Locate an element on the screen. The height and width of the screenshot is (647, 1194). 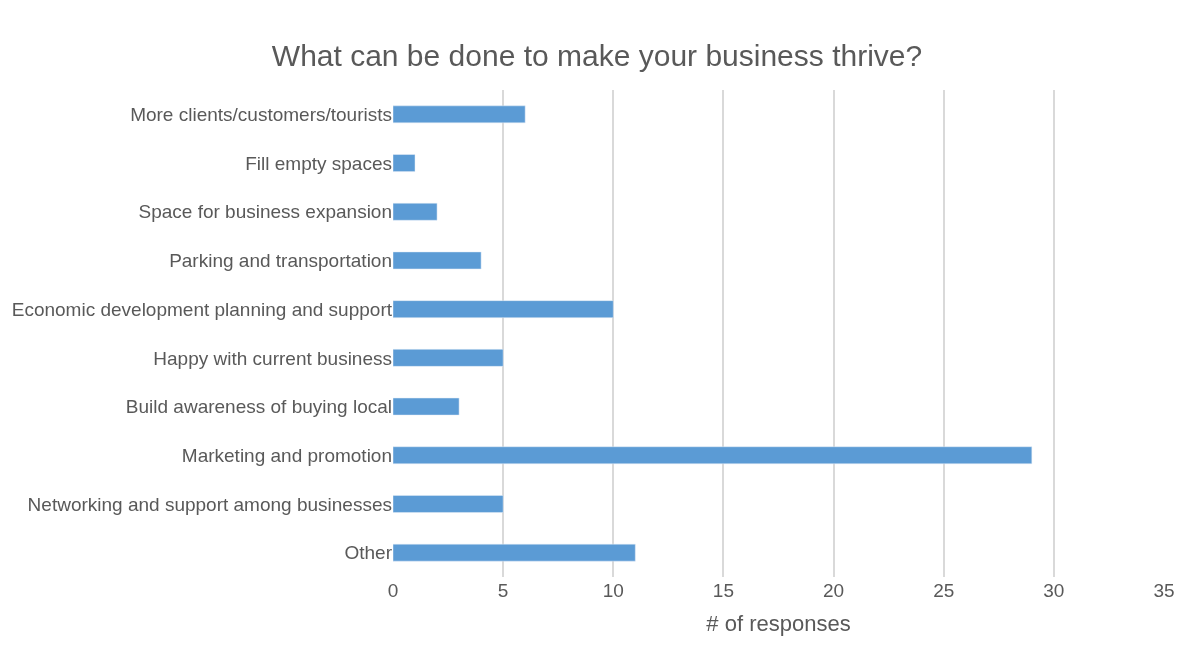
x-tick-label: 35 is located at coordinates (1164, 590).